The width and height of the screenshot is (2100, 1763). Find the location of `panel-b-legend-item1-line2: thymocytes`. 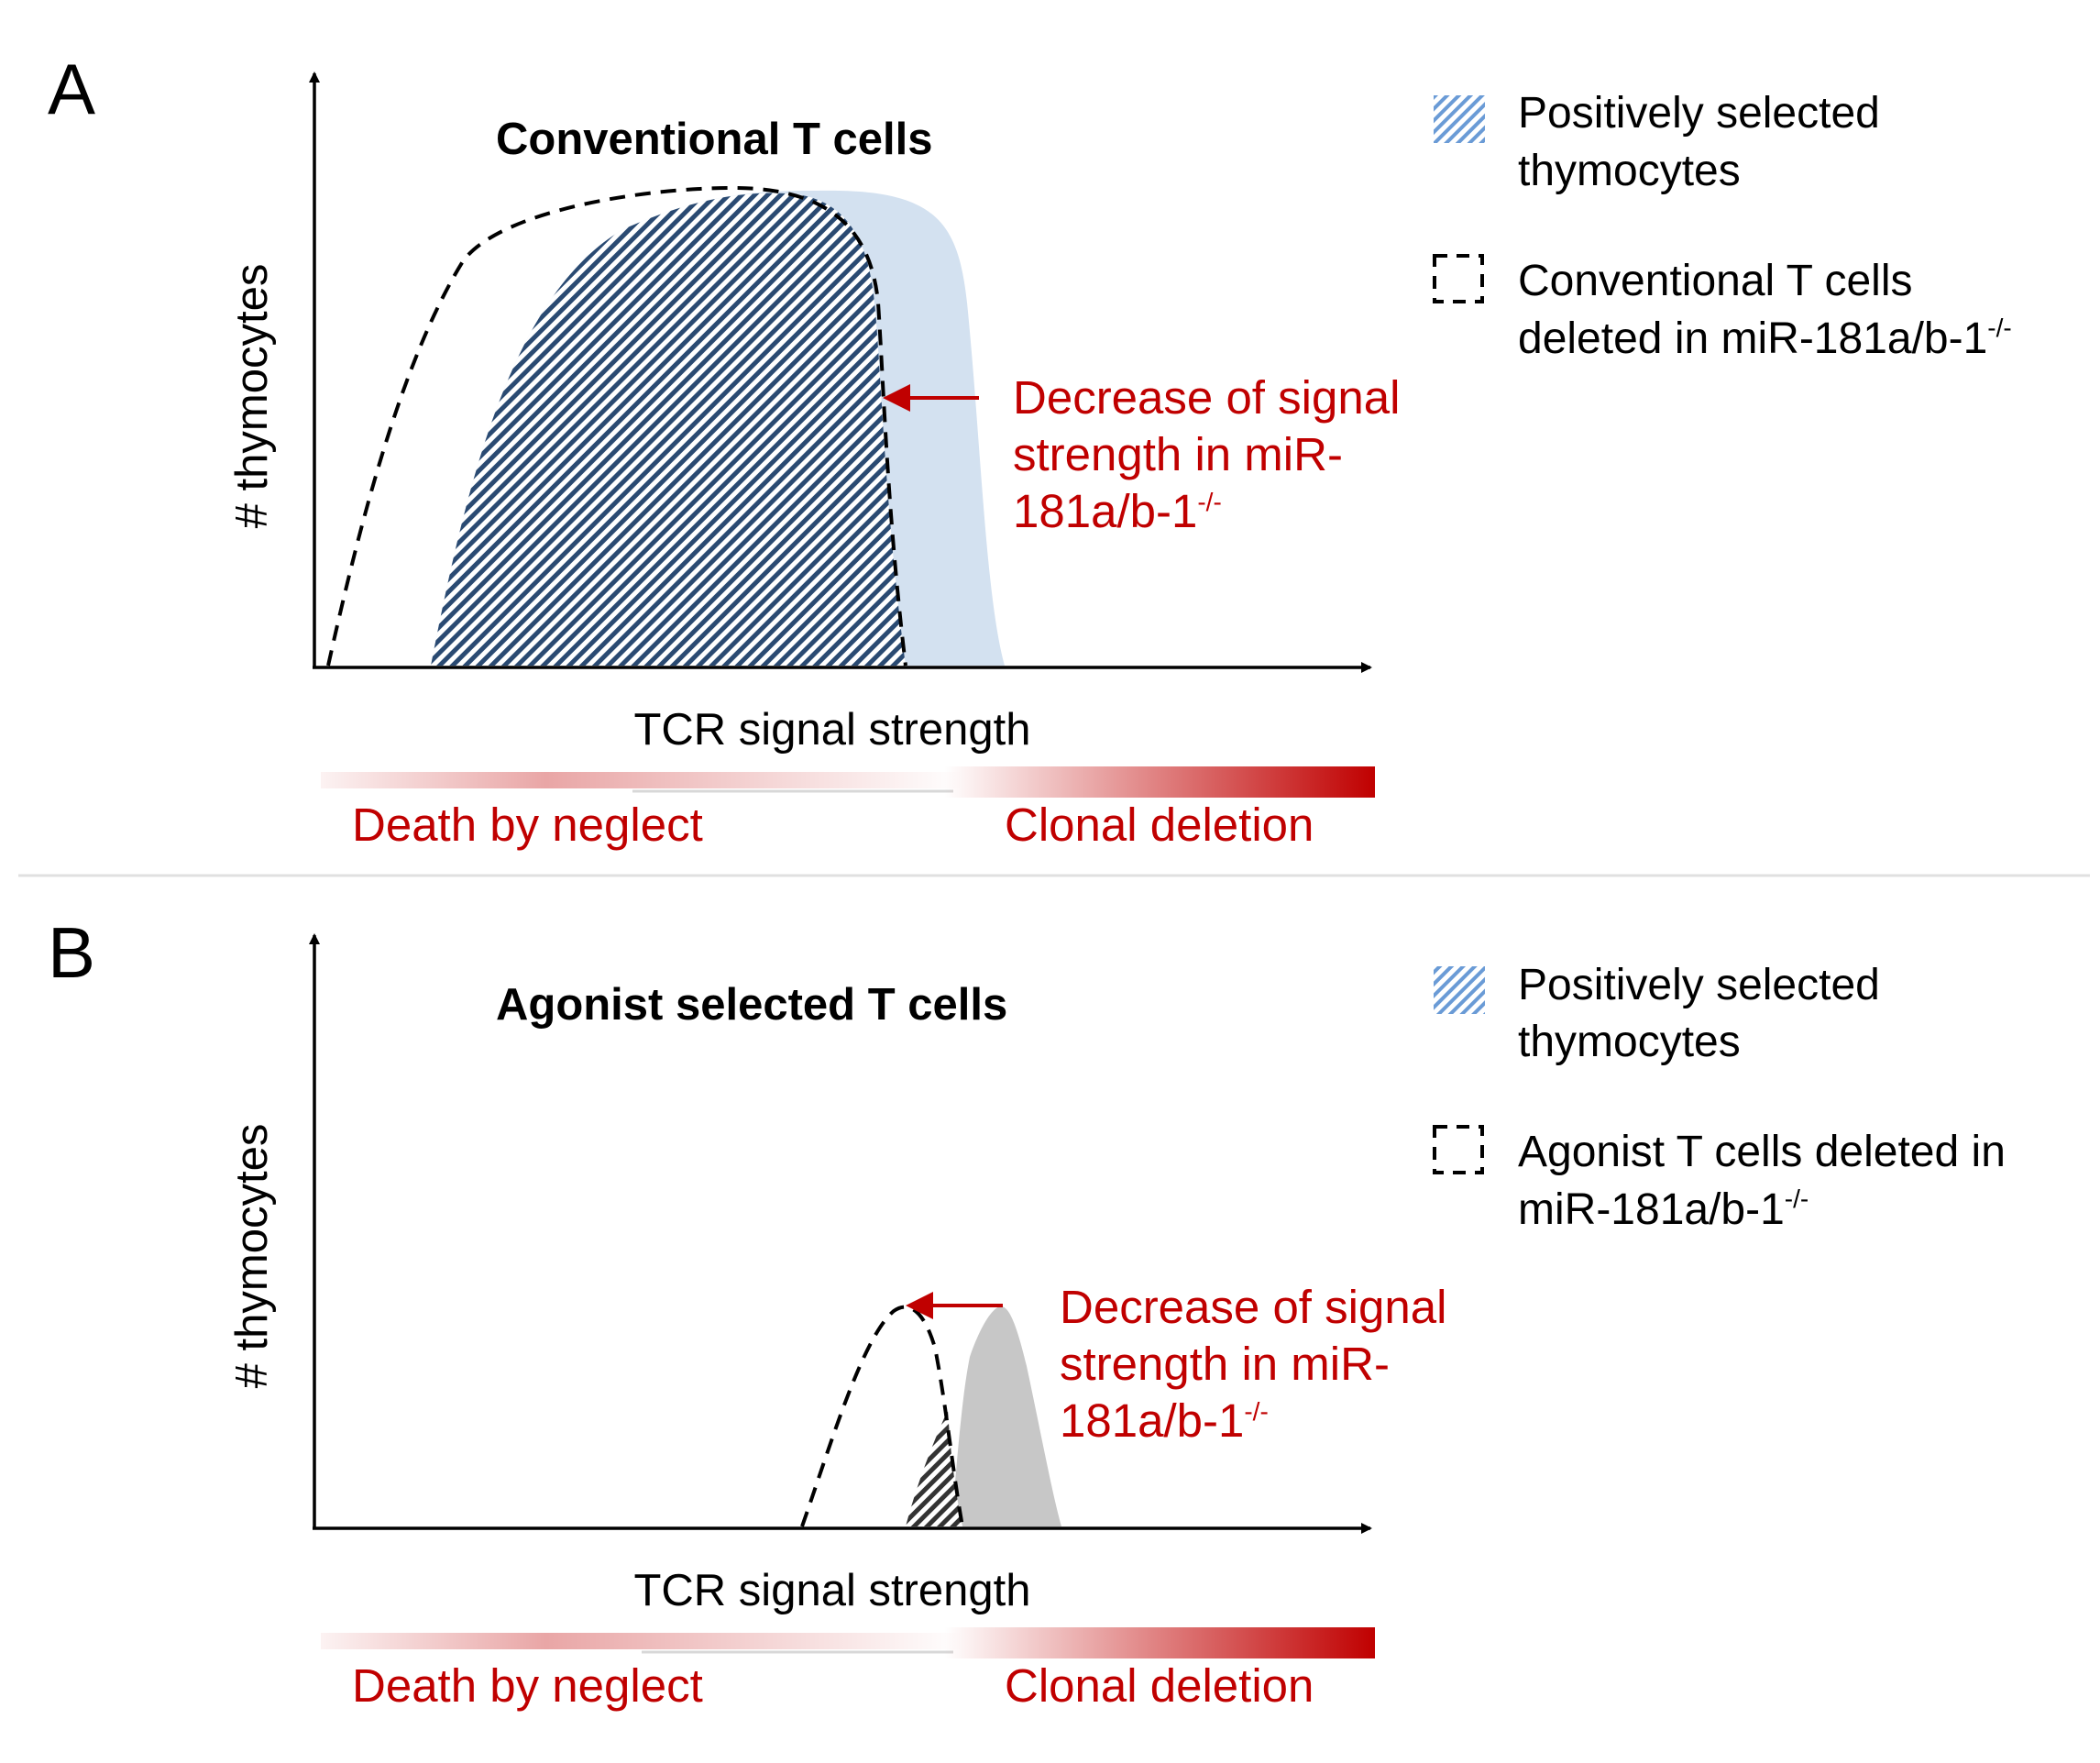

panel-b-legend-item1-line2: thymocytes is located at coordinates (1629, 1042).